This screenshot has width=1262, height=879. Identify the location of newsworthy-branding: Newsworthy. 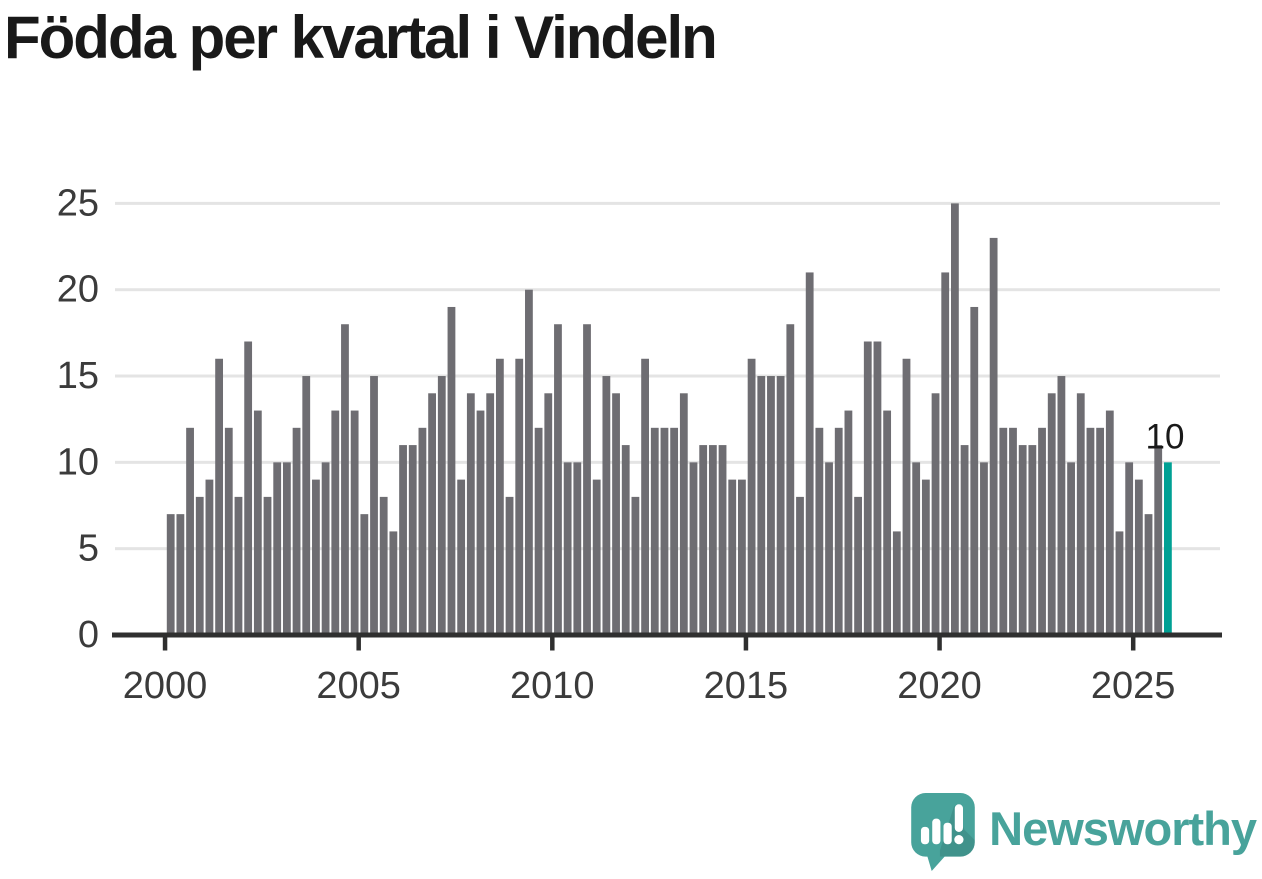
(1084, 833).